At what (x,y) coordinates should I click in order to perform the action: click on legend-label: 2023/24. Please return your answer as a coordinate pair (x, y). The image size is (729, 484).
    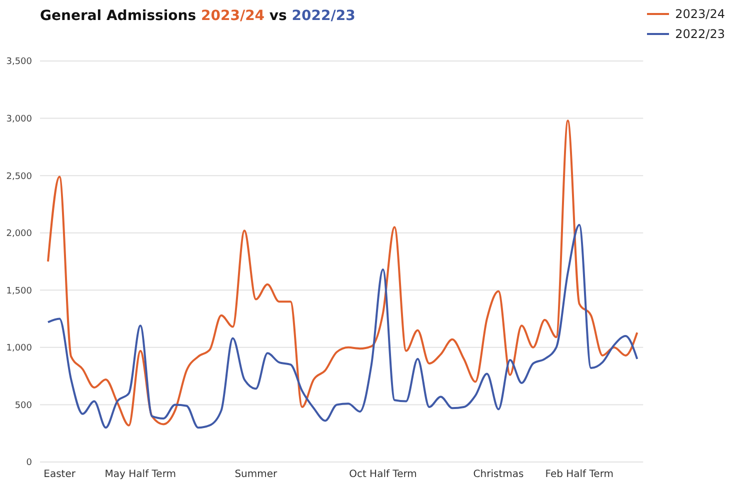
    Looking at the image, I should click on (700, 14).